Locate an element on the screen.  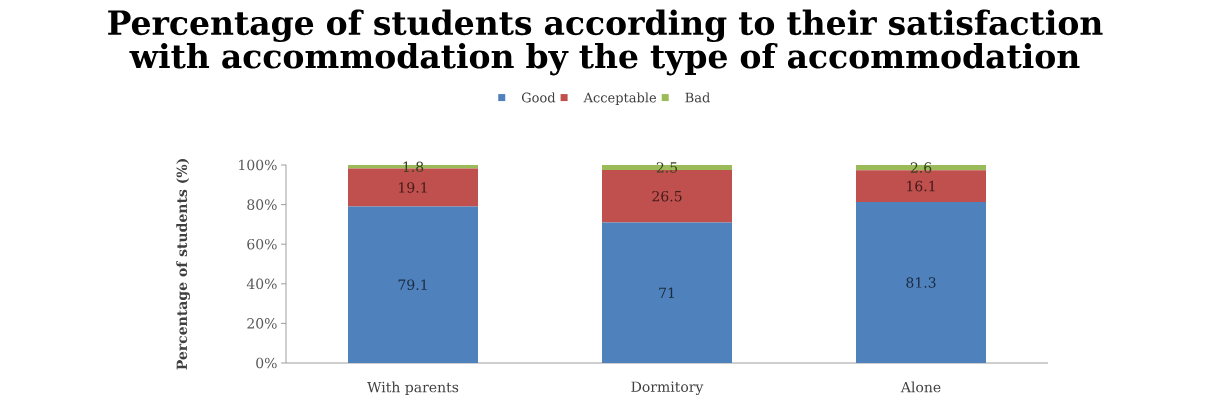
x-tick-label: Alone is located at coordinates (920, 387).